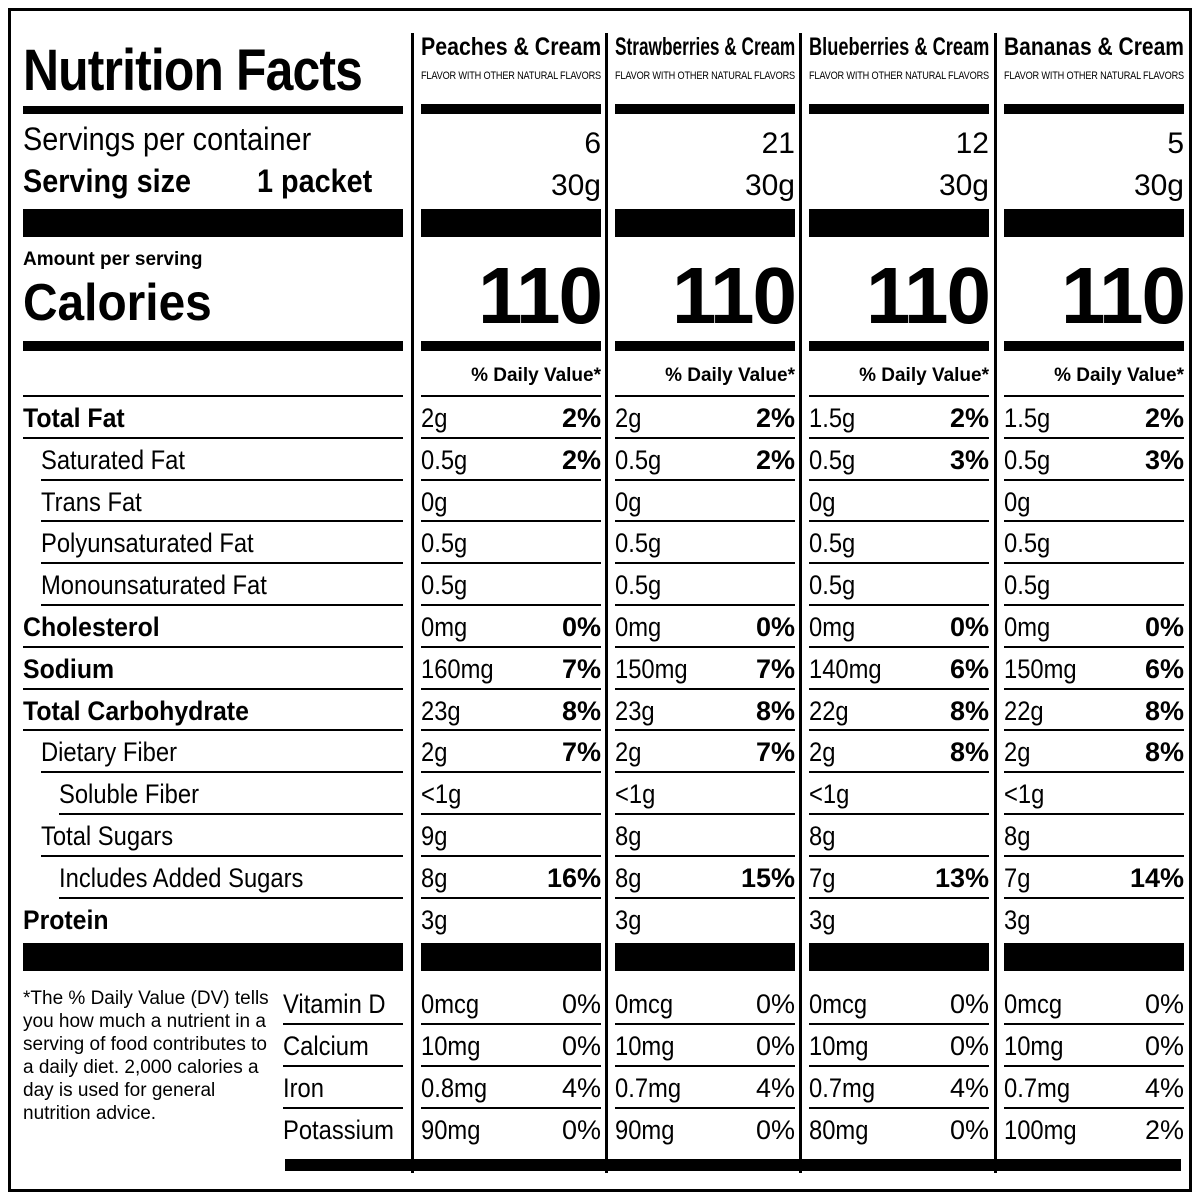  I want to click on servings-value: 6, so click(592, 143).